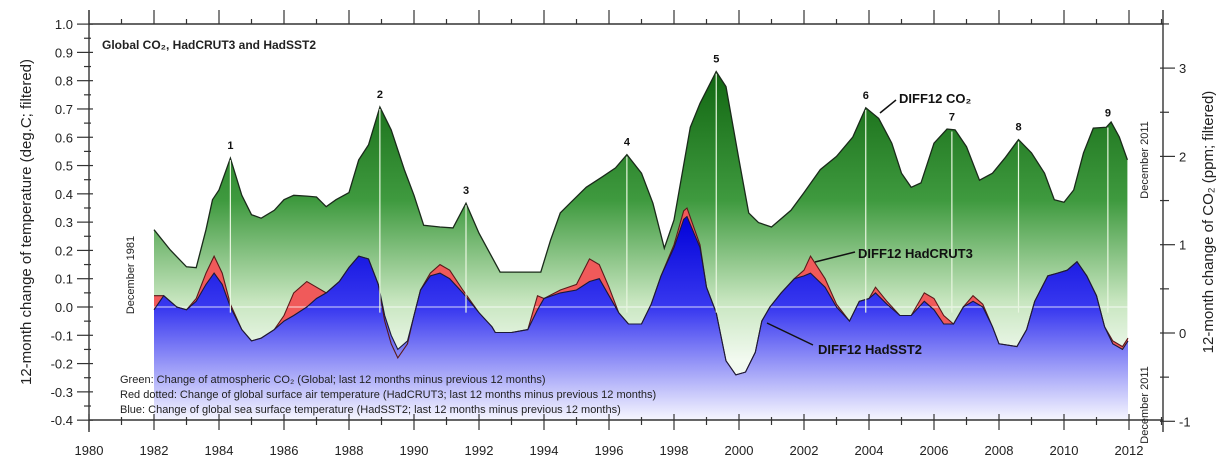  Describe the element at coordinates (1145, 404) in the screenshot. I see `annotation-december-2011-temp: December 2011` at that location.